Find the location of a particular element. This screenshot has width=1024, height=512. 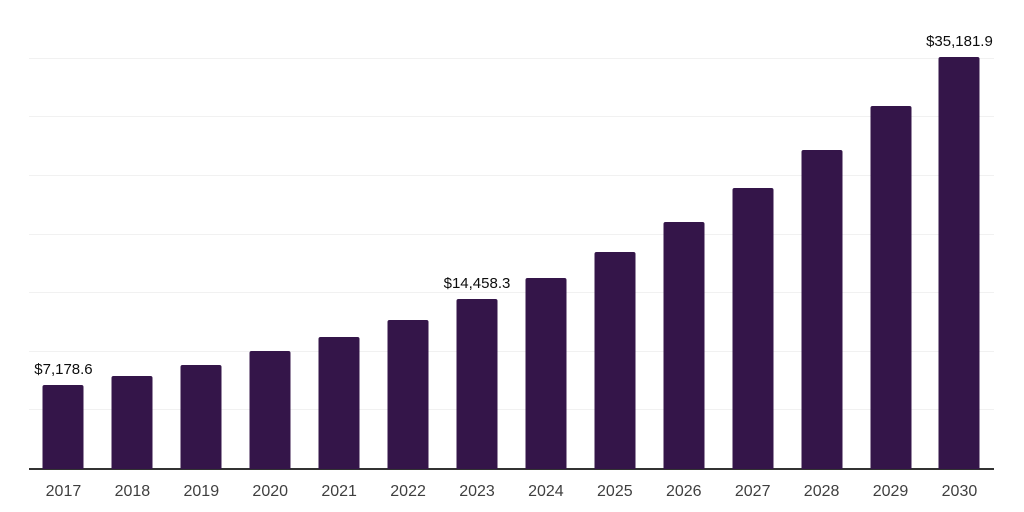

bar-2018 is located at coordinates (132, 422).